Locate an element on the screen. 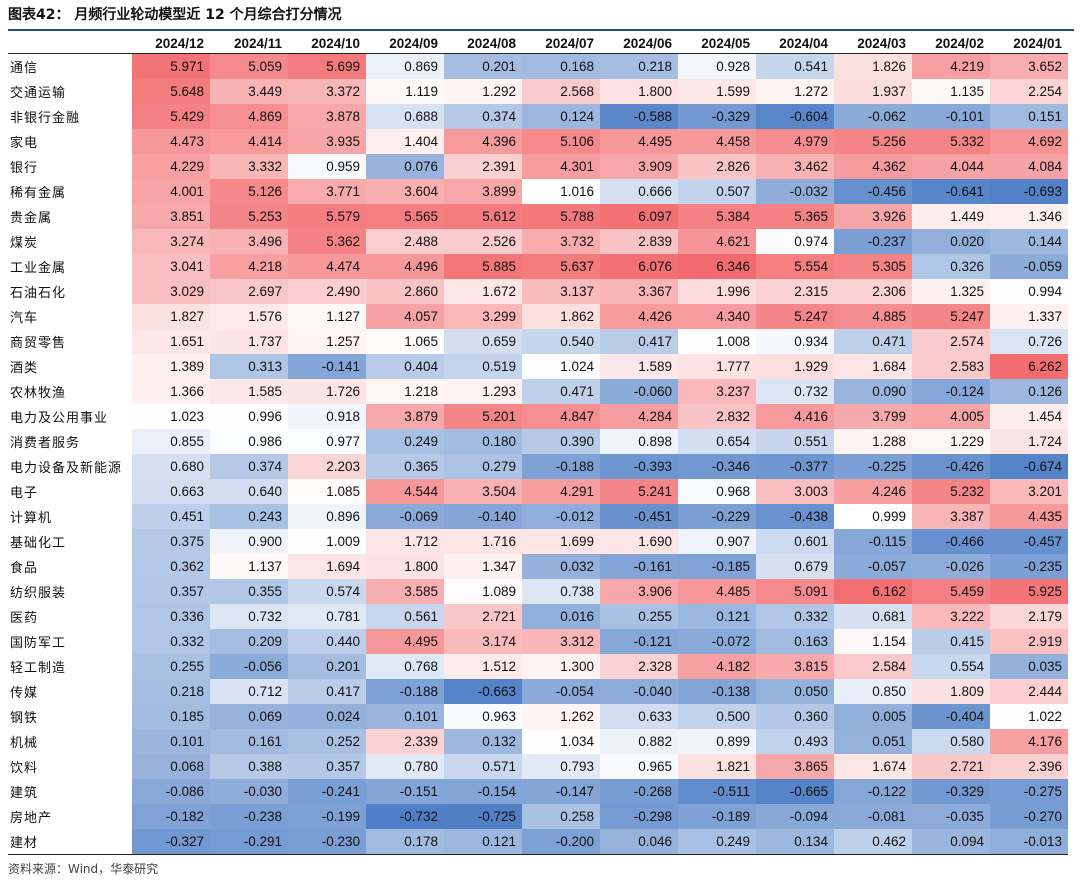 This screenshot has height=892, width=1080. heatmap-cell: 0.168 is located at coordinates (561, 66).